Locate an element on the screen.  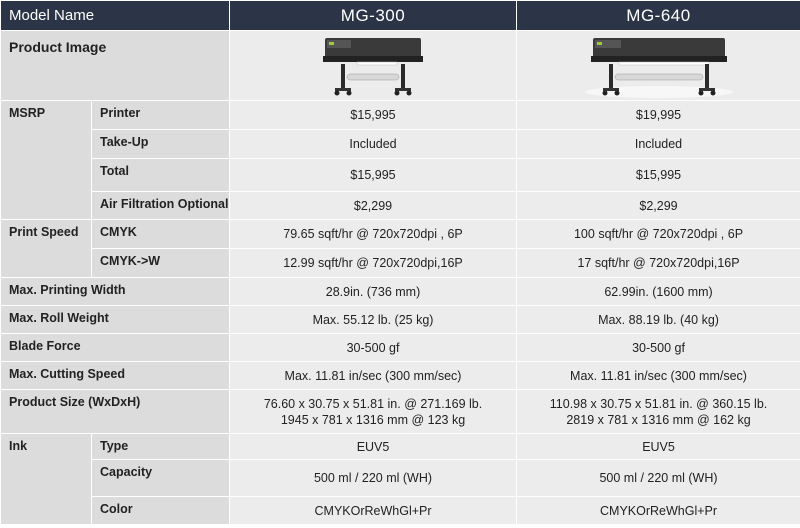
printer-mg300-image is located at coordinates (373, 66).